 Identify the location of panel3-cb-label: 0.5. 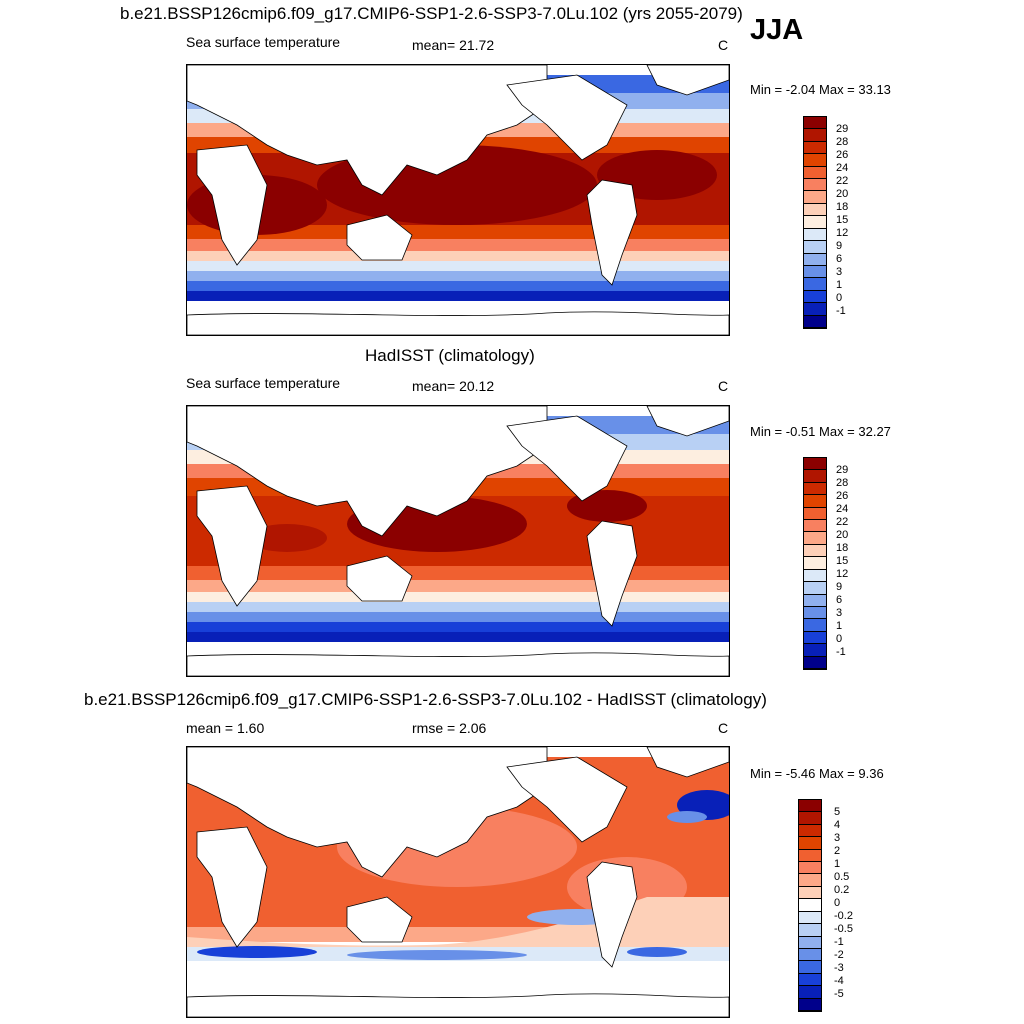
(842, 877).